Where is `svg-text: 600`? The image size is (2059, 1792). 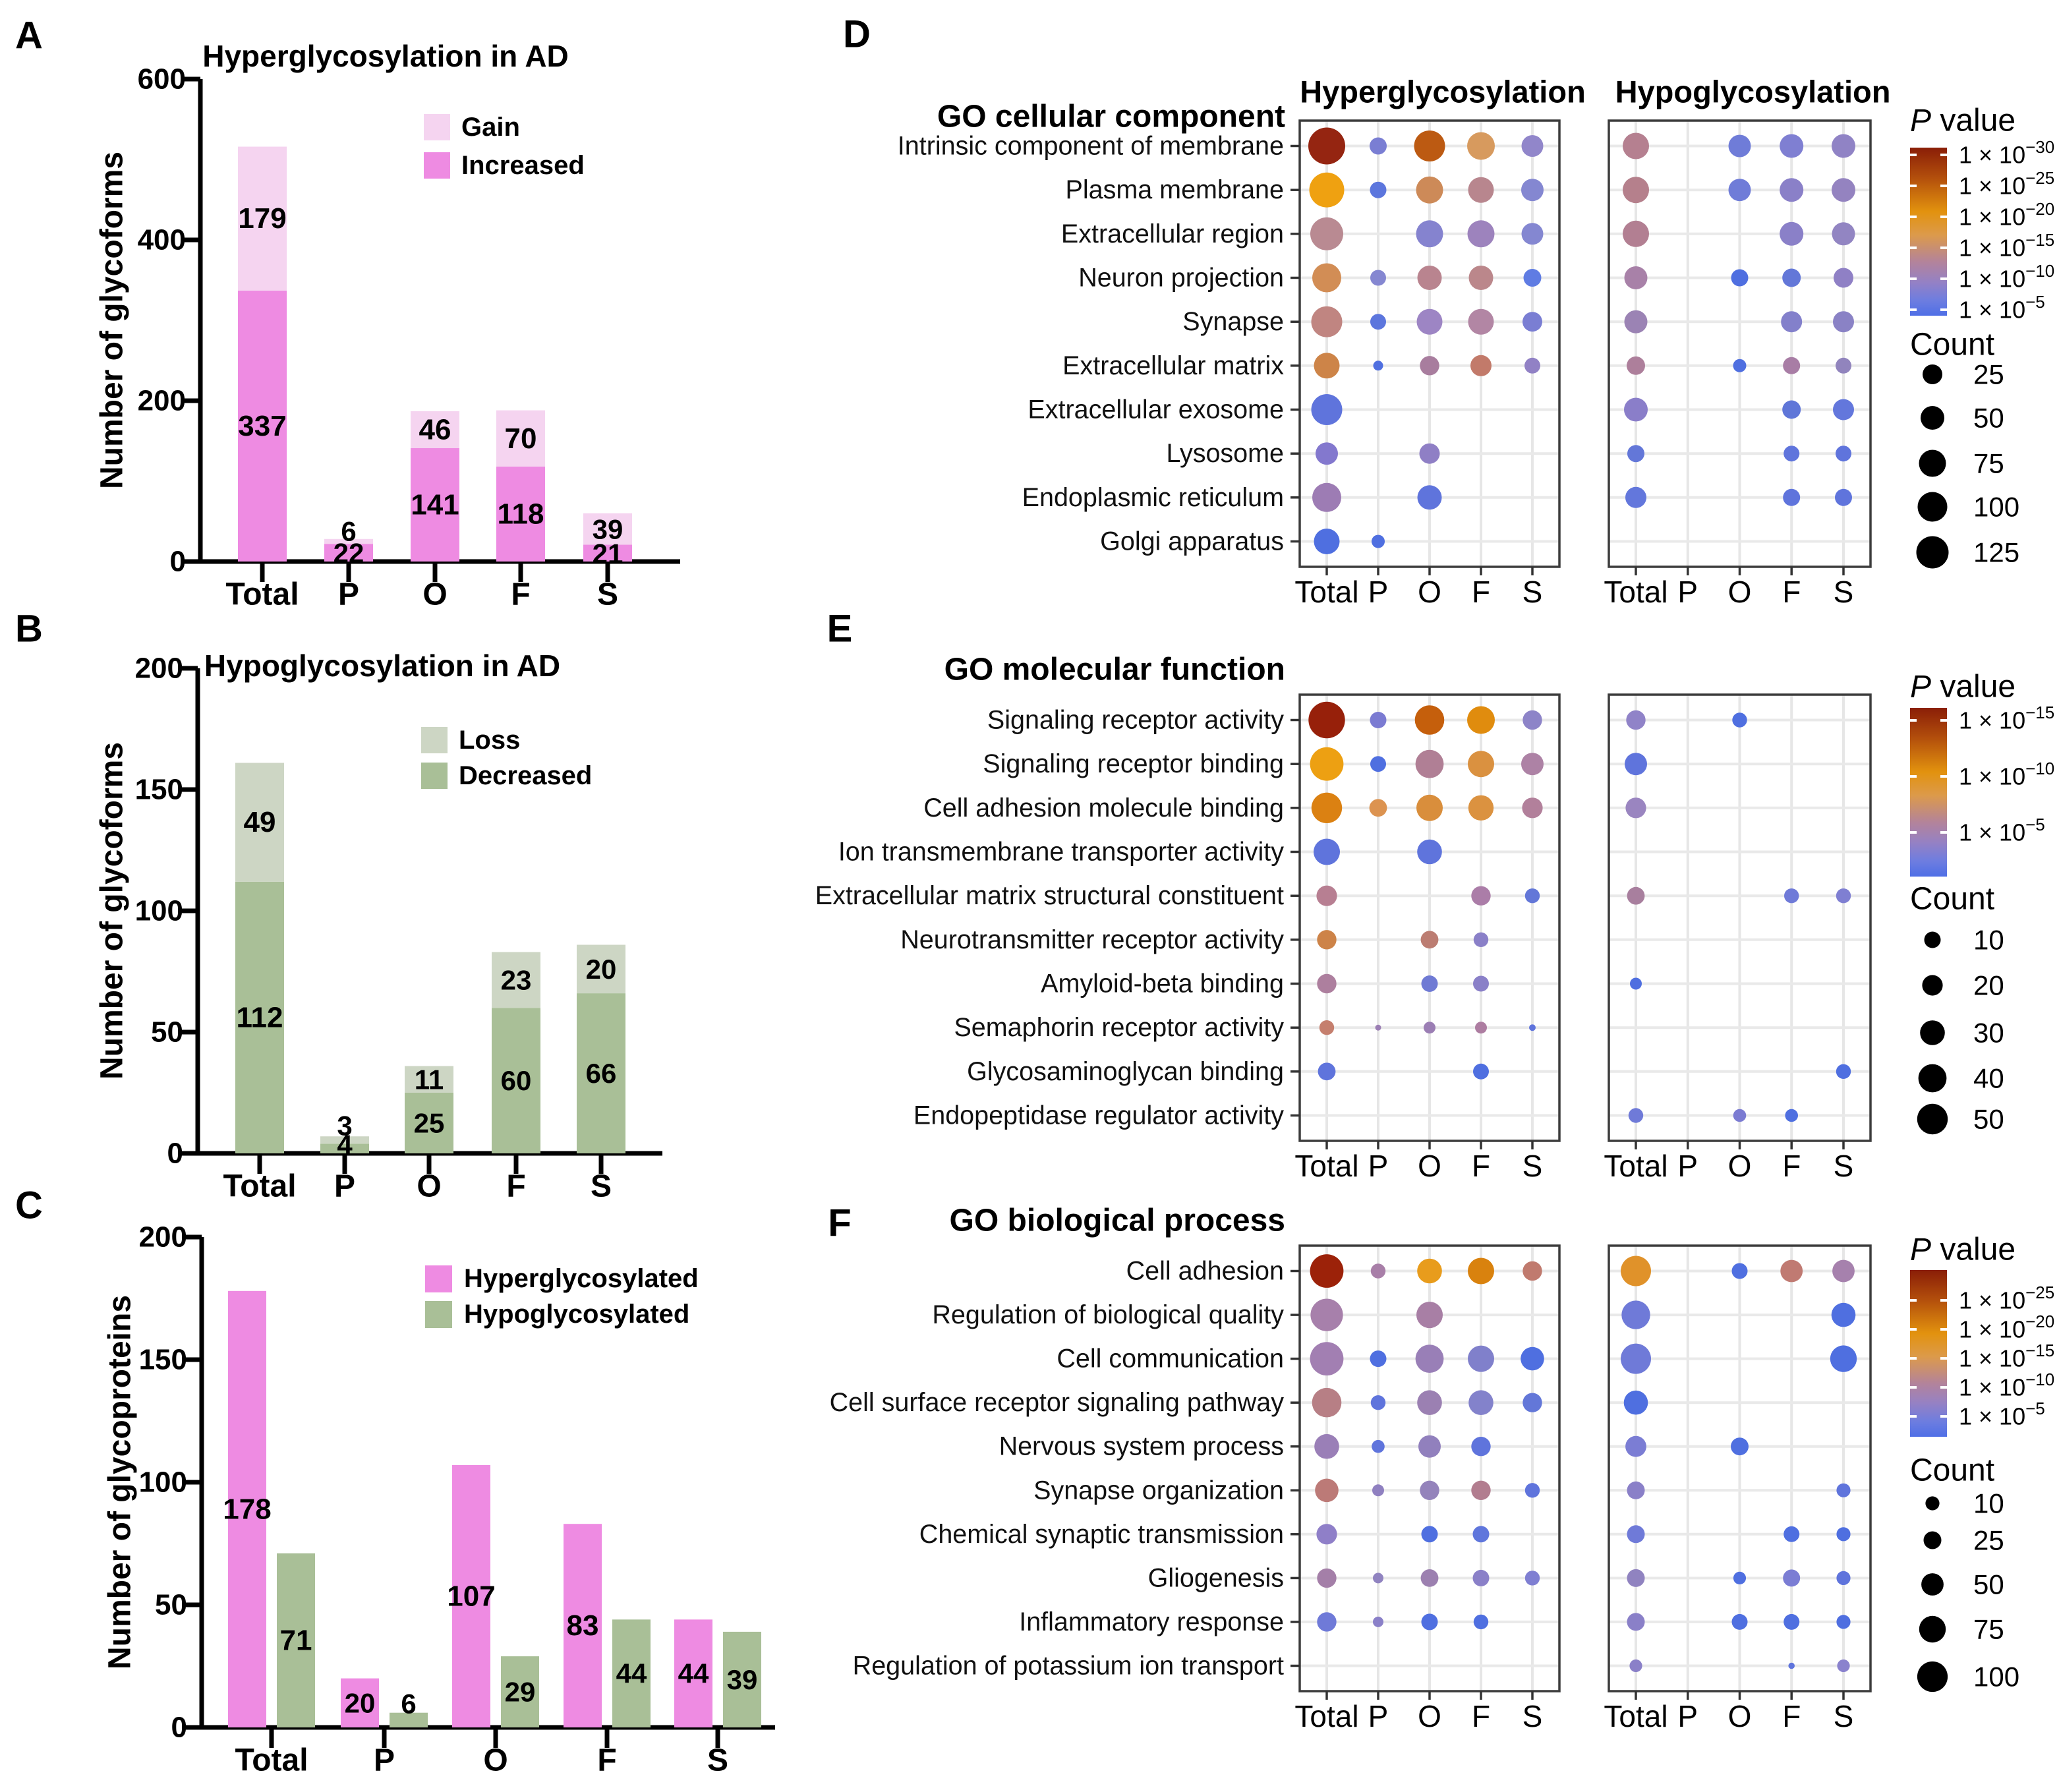
svg-text: 600 is located at coordinates (162, 79).